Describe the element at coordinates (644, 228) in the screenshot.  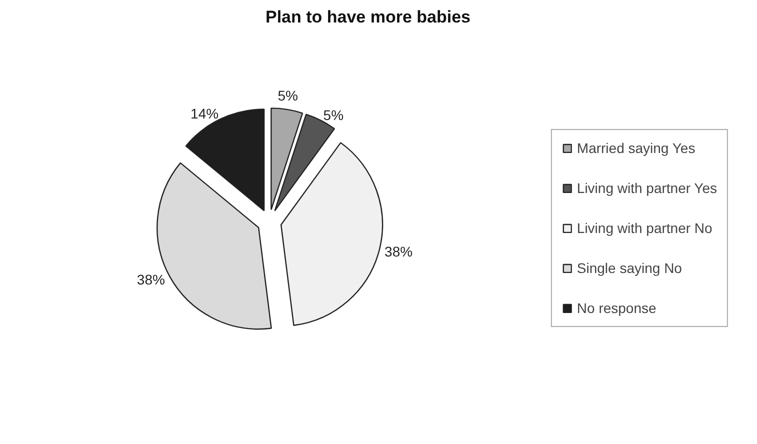
I see `legend-label: Living with partner No` at that location.